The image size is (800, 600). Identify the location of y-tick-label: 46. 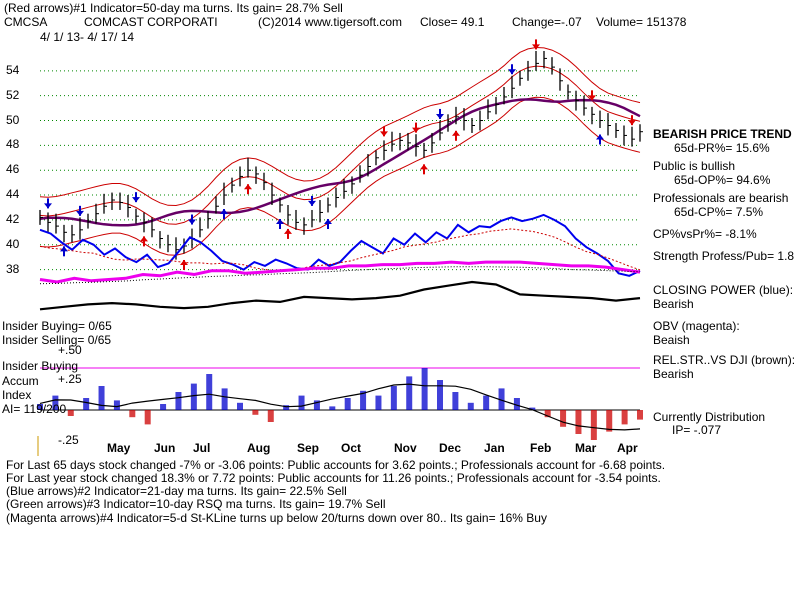
(13, 169).